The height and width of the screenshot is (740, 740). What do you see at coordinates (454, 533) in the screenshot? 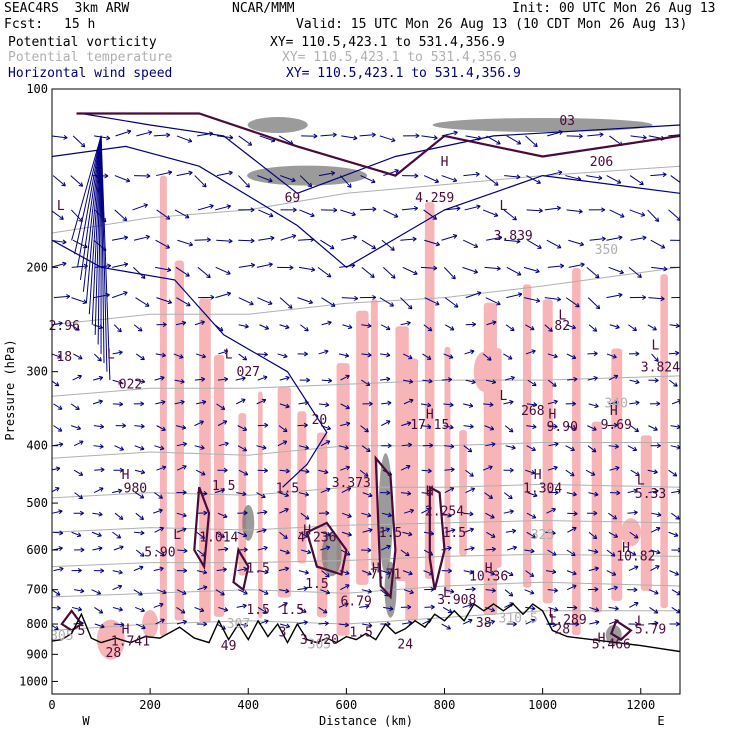
I see `extrema-label: 1.5` at bounding box center [454, 533].